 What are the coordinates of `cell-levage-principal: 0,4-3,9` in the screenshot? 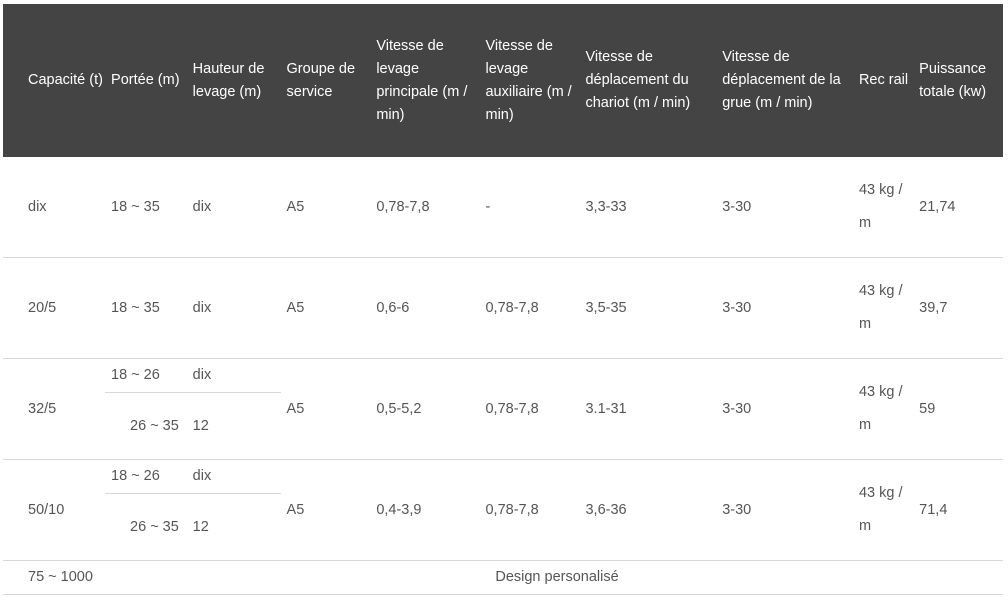 It's located at (425, 510).